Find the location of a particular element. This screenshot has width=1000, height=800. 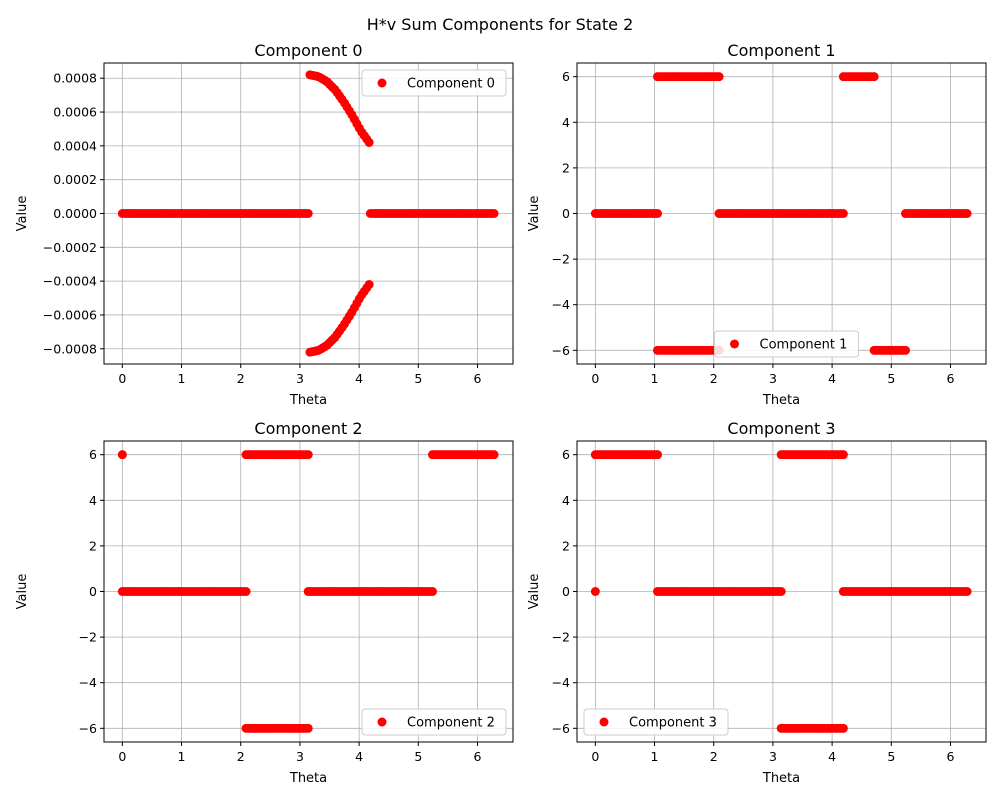

legend-label: Component 3 is located at coordinates (673, 723).